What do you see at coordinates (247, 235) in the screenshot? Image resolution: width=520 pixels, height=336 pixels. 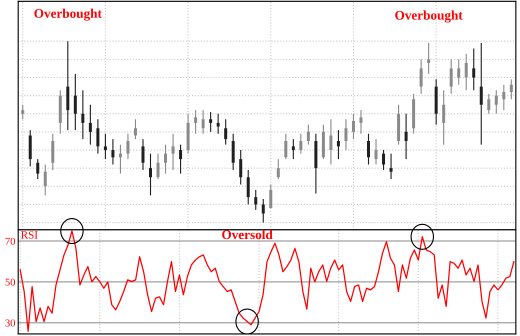 I see `annotation: Oversold` at bounding box center [247, 235].